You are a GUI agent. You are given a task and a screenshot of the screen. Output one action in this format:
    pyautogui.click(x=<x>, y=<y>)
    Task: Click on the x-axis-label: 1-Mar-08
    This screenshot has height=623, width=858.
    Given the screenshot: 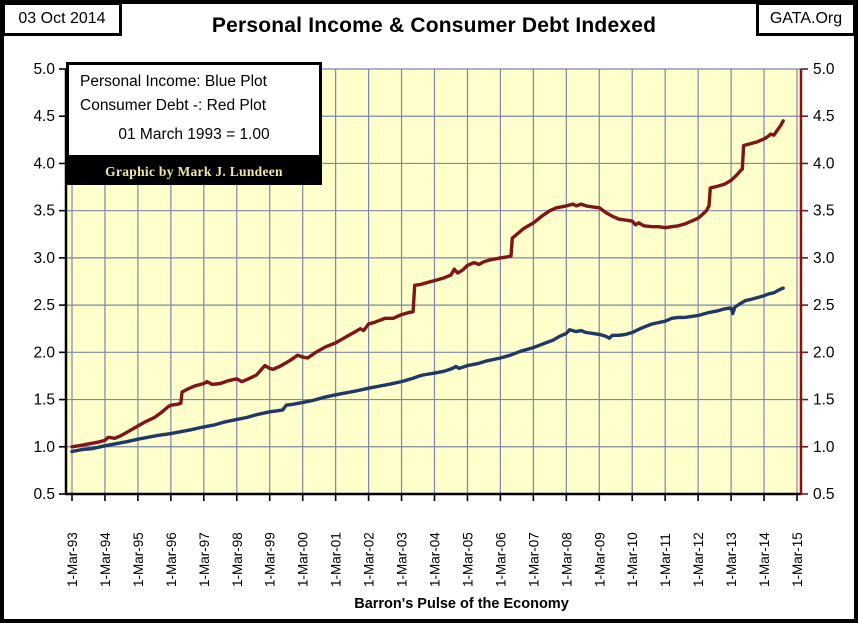 What is the action you would take?
    pyautogui.click(x=566, y=559)
    